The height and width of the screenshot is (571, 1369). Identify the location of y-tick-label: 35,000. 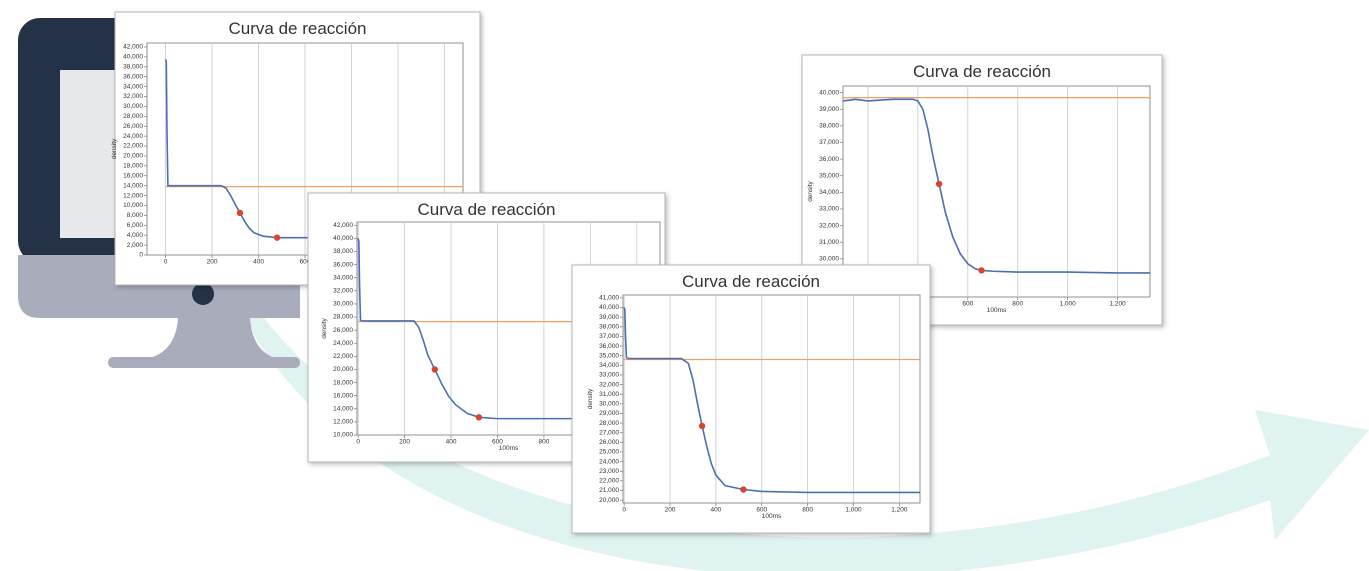
(609, 355).